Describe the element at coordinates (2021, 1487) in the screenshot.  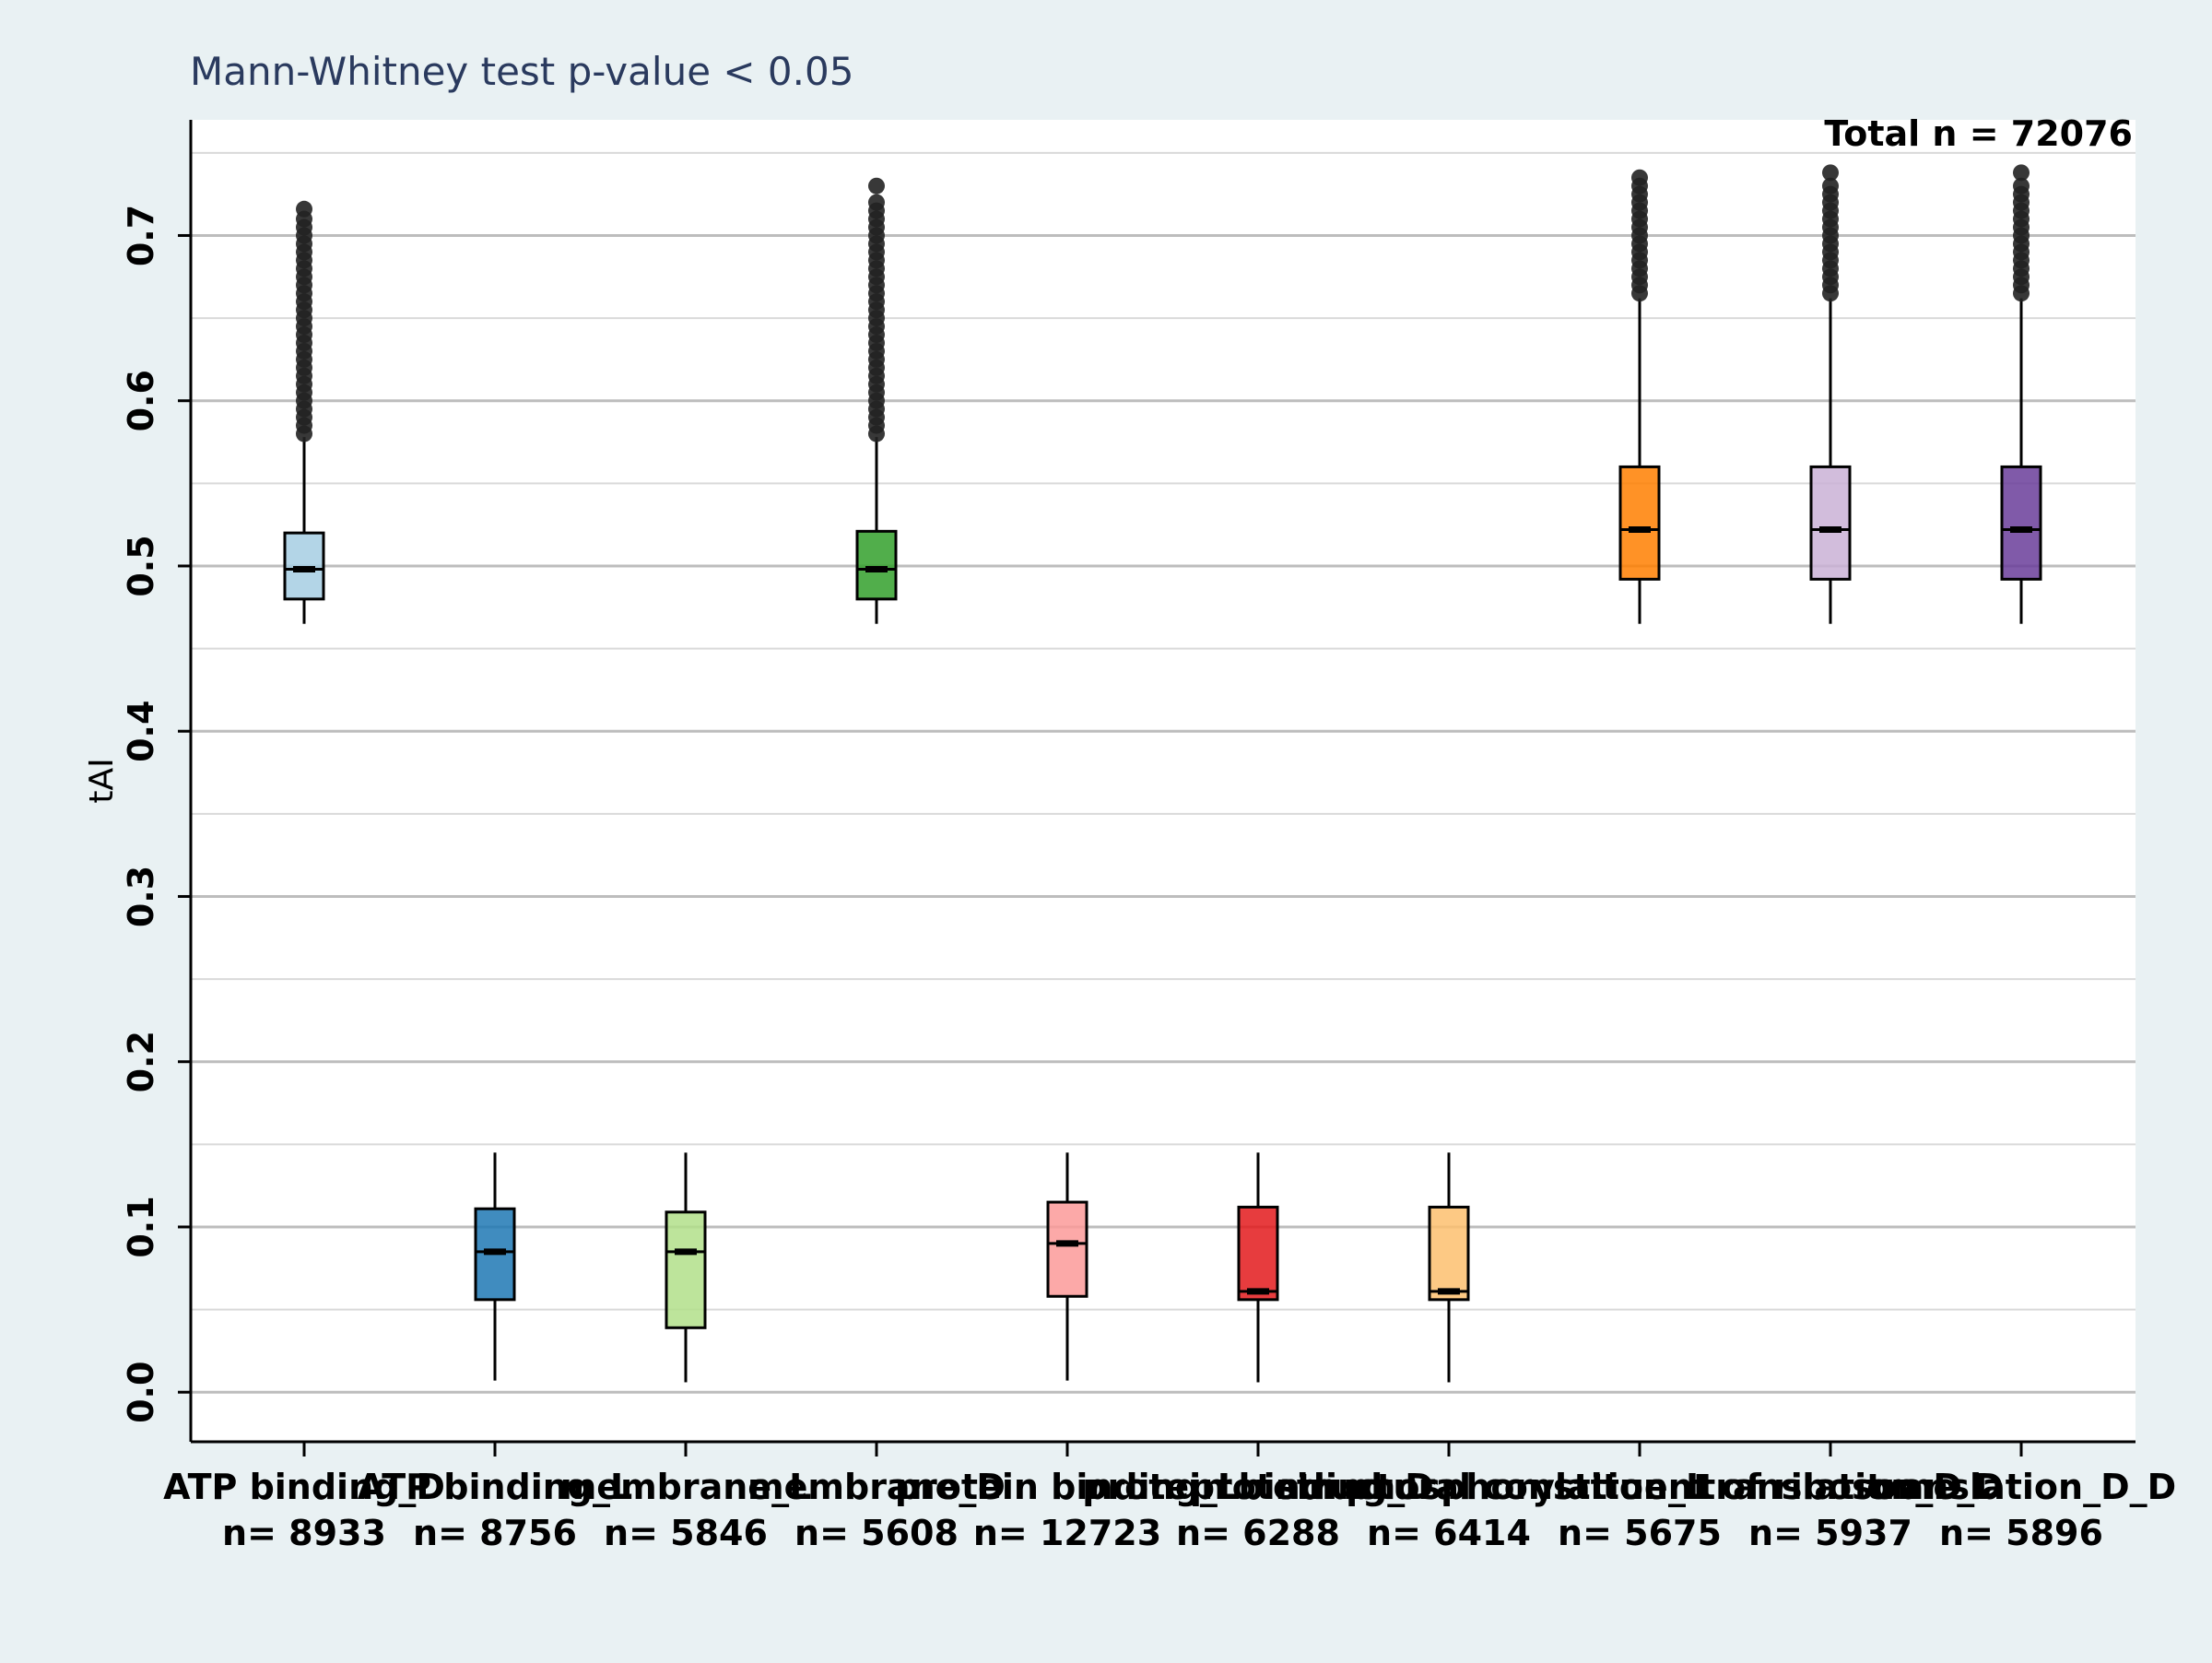
I see `x-tick-label: translation_D_D` at that location.